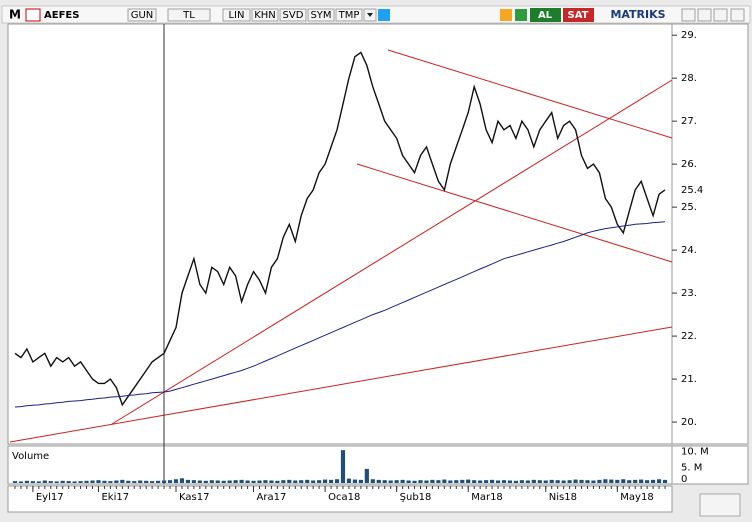  What do you see at coordinates (563, 497) in the screenshot?
I see `x-tick-label: Nis18` at bounding box center [563, 497].